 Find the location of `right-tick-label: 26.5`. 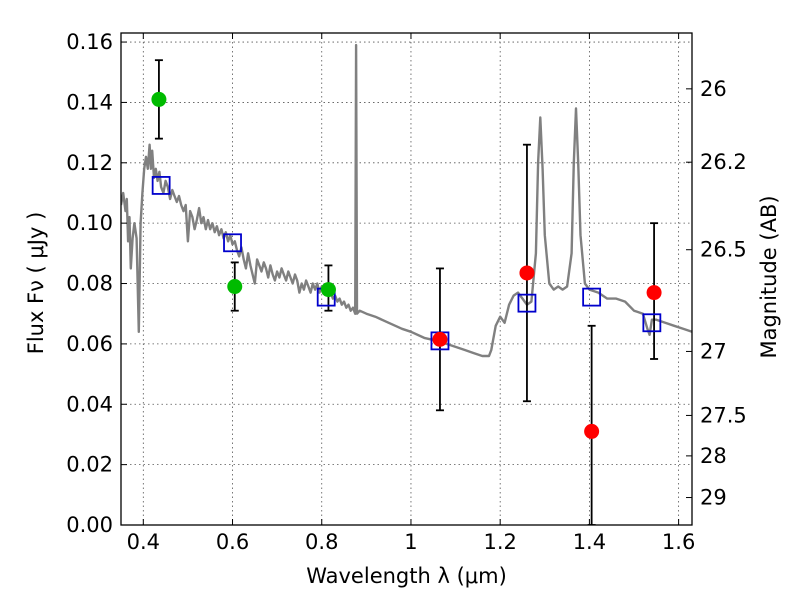

right-tick-label: 26.5 is located at coordinates (723, 250).